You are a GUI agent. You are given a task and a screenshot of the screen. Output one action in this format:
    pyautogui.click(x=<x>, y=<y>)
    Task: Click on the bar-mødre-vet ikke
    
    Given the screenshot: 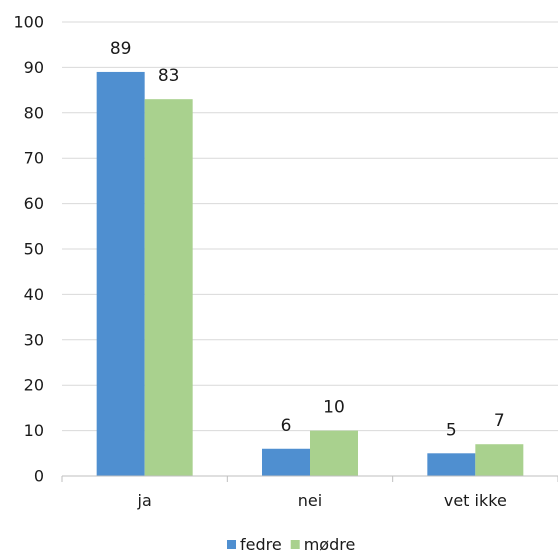 What is the action you would take?
    pyautogui.click(x=499, y=460)
    